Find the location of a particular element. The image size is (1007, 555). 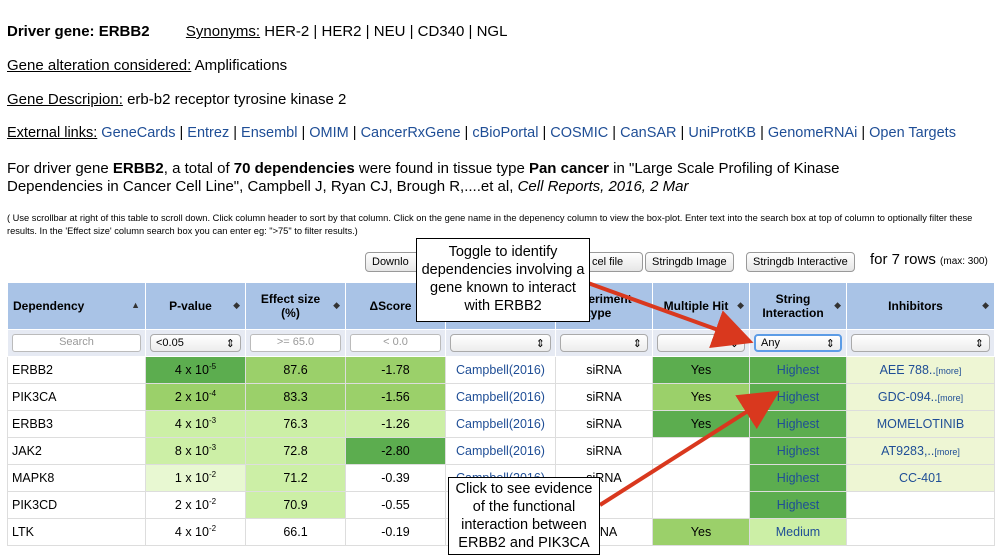

stringdb-interactive-button: Stringdb Interactive is located at coordinates (800, 262).